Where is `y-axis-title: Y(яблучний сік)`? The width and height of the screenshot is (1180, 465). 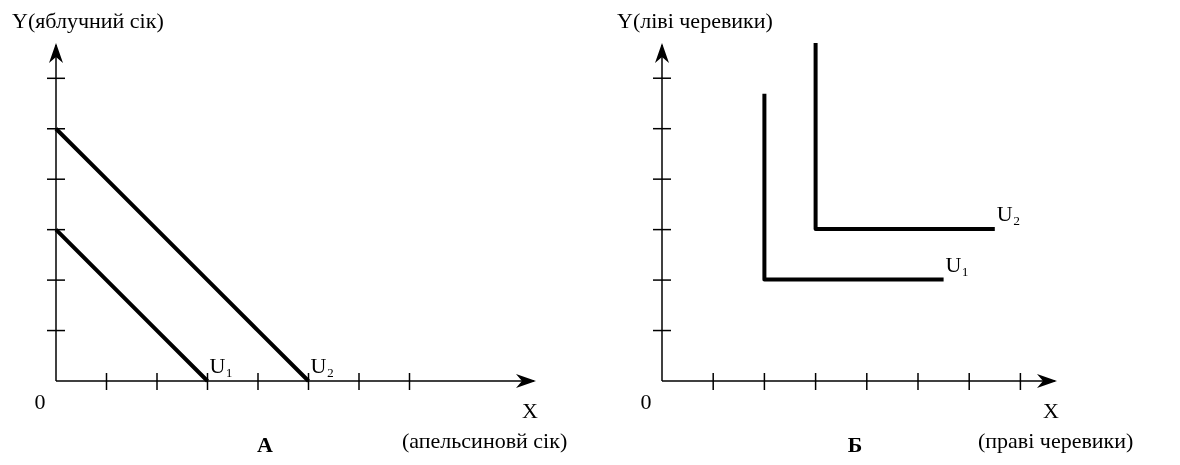
y-axis-title: Y(яблучний сік) is located at coordinates (88, 20).